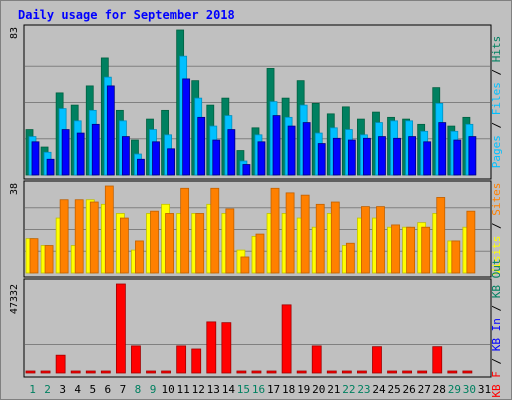 The image size is (512, 405). What do you see at coordinates (77, 389) in the screenshot?
I see `x-tick-label-day-4: 4` at bounding box center [77, 389].